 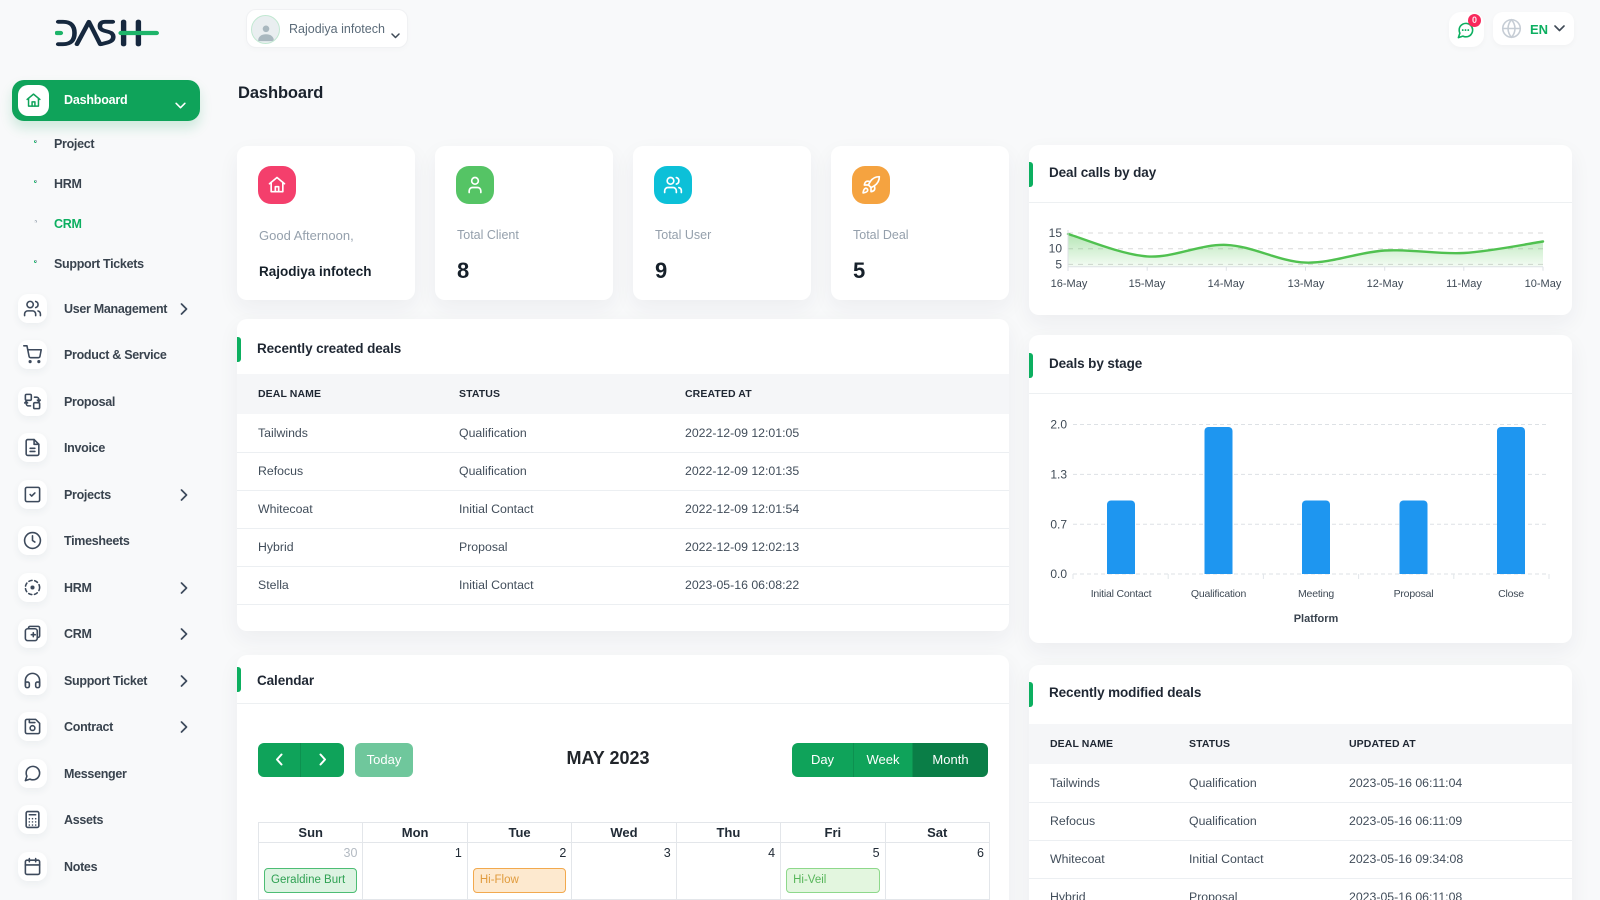 What do you see at coordinates (1385, 284) in the screenshot?
I see `svg-text: 12-May` at bounding box center [1385, 284].